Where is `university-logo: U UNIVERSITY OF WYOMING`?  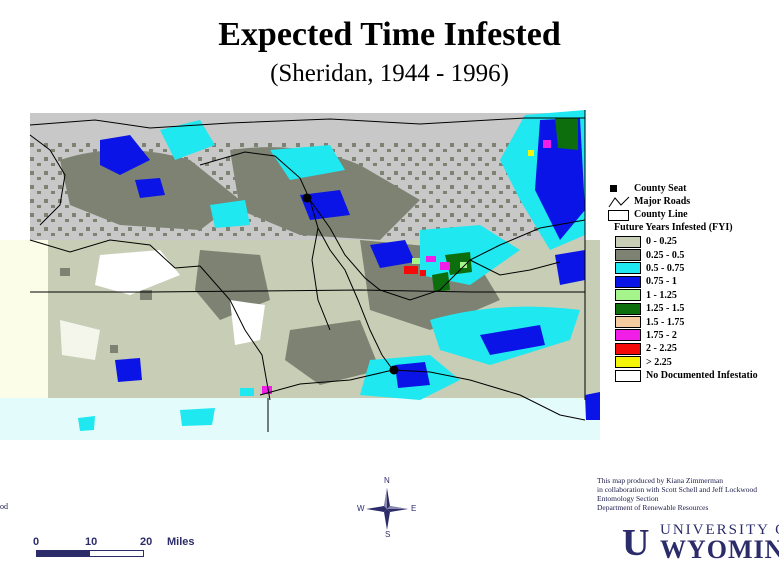 university-logo: U UNIVERSITY OF WYOMING is located at coordinates (699, 541).